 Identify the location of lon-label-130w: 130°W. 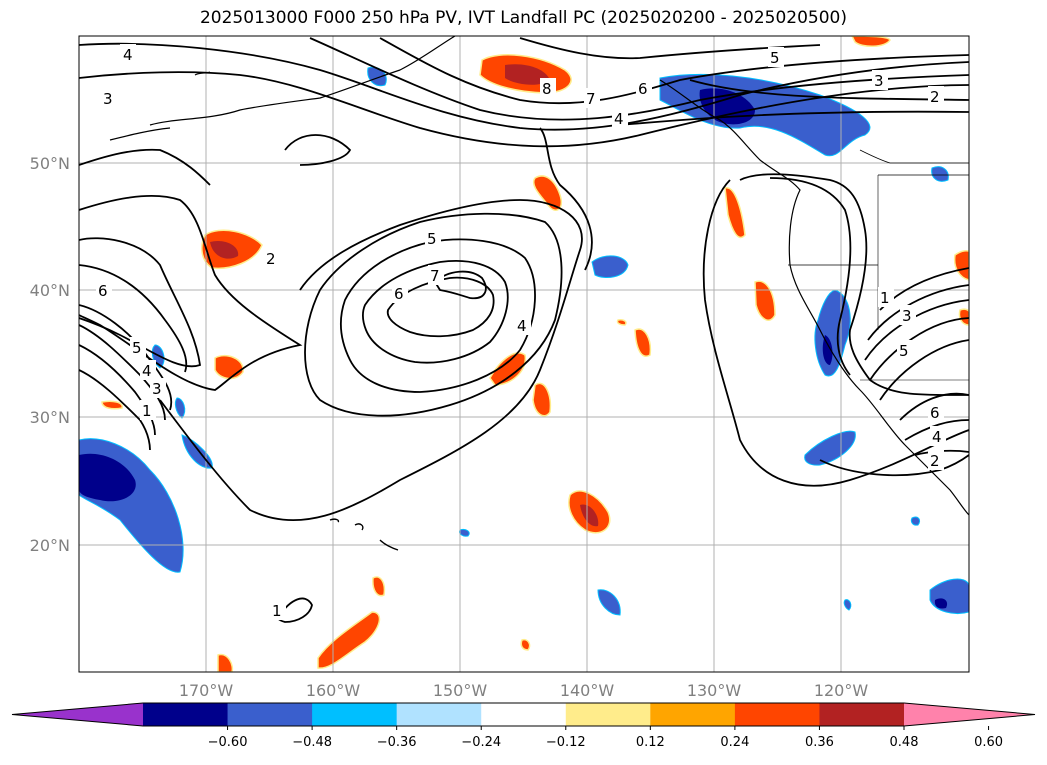
(714, 690).